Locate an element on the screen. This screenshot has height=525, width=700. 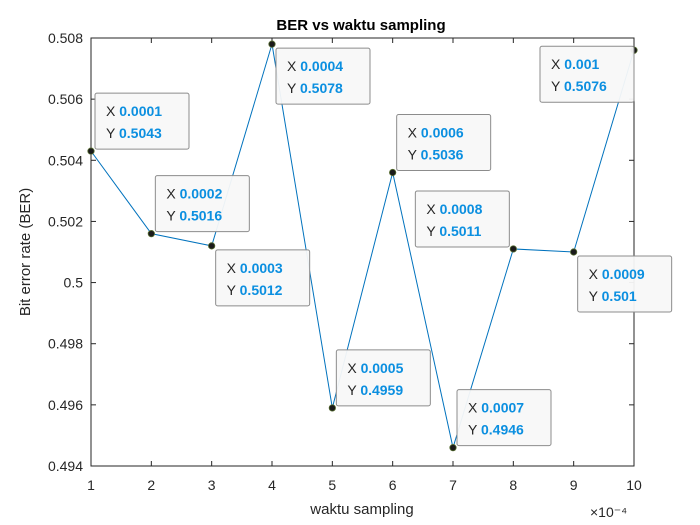
datatip-x-row: X 0.0002 is located at coordinates (194, 194).